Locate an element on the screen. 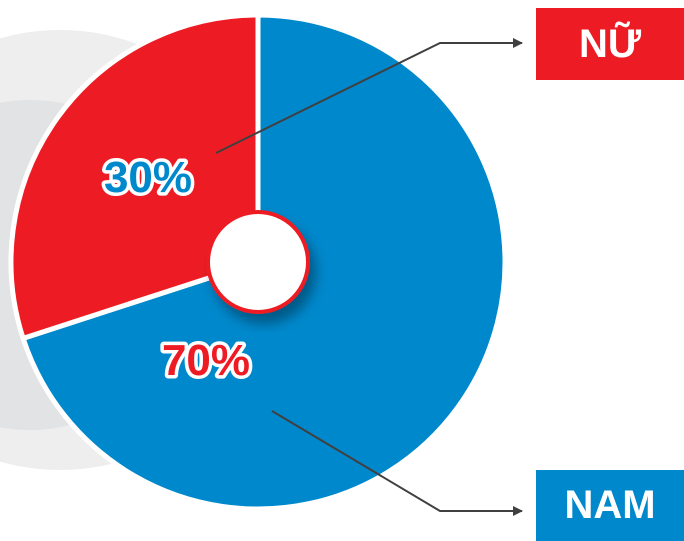 This screenshot has width=684, height=541. leader-line-male is located at coordinates (397, 463).